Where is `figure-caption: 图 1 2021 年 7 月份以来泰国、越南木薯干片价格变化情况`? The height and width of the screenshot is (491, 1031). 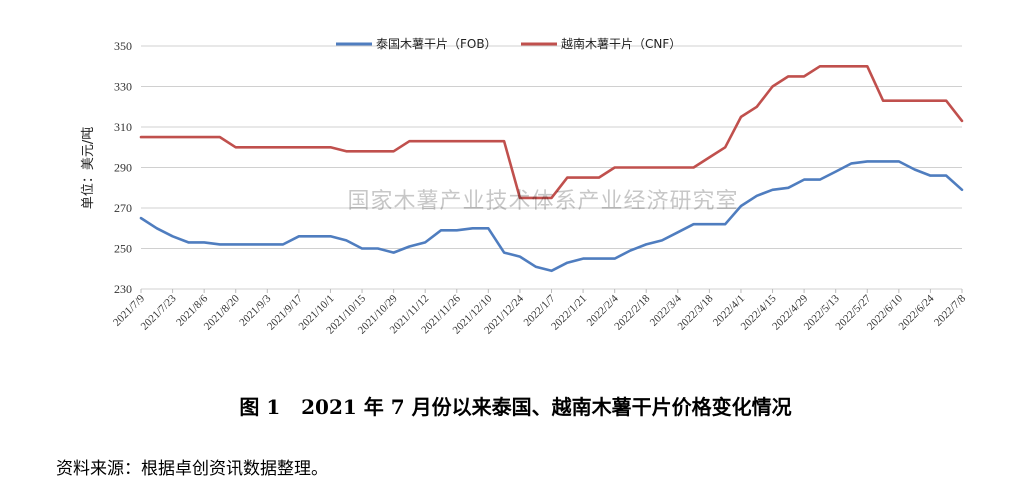 figure-caption: 图 1 2021 年 7 月份以来泰国、越南木薯干片价格变化情况 is located at coordinates (515, 407).